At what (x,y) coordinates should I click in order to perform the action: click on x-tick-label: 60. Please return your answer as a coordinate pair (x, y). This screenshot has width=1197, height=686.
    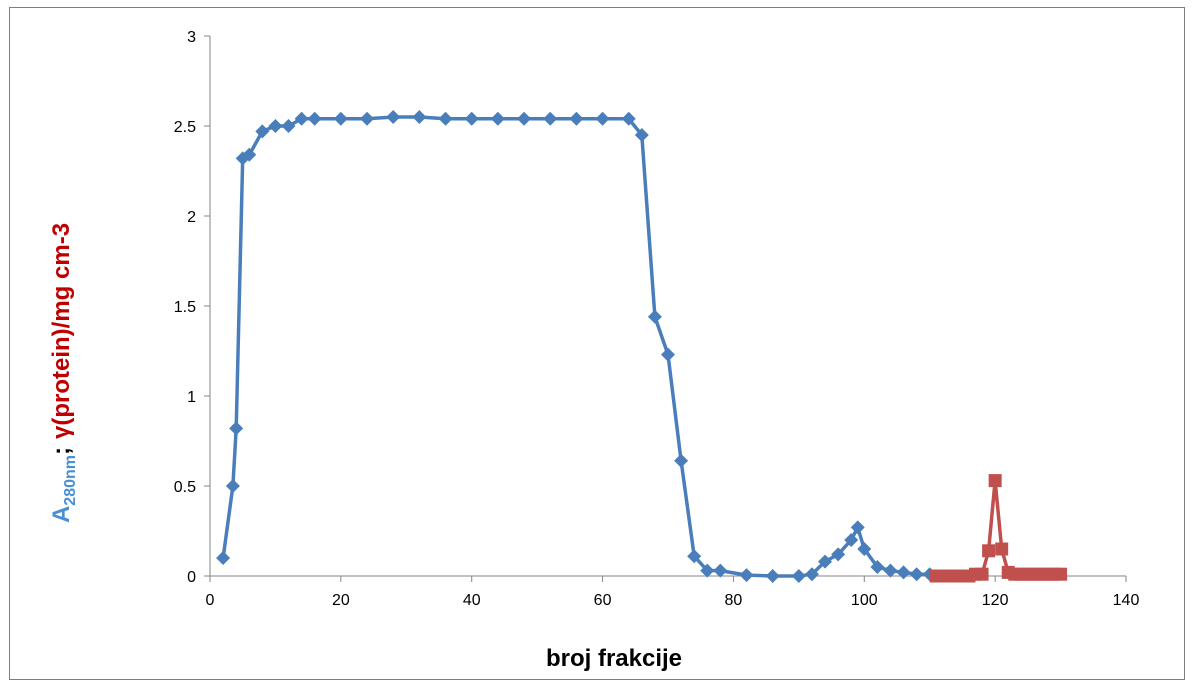
    Looking at the image, I should click on (603, 600).